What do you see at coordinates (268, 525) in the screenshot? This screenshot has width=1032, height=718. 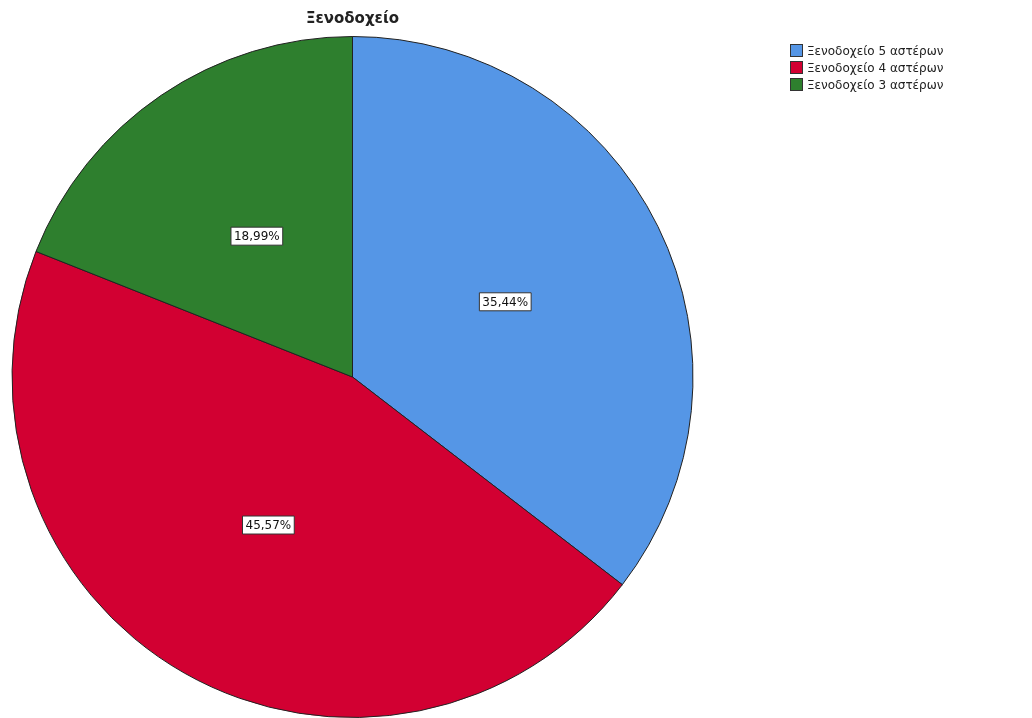 I see `data-label: 45,57%` at bounding box center [268, 525].